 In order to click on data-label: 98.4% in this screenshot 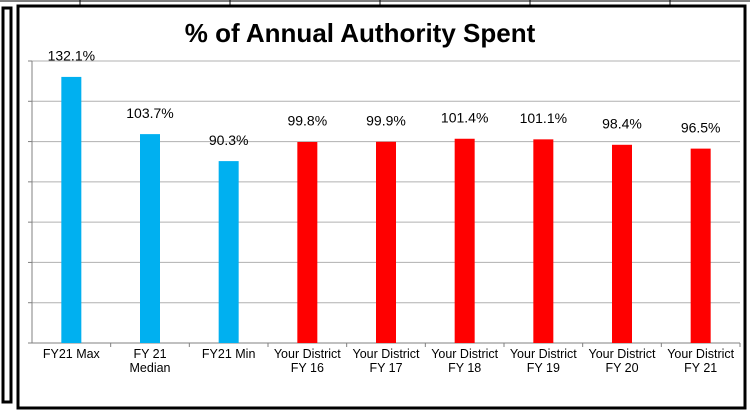, I will do `click(622, 123)`.